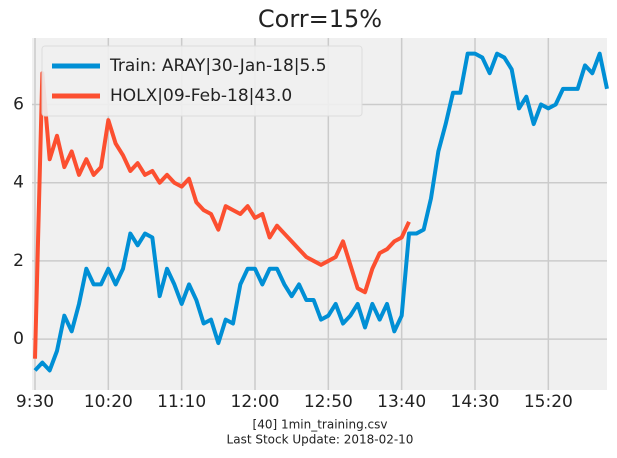 Image resolution: width=617 pixels, height=458 pixels. What do you see at coordinates (18, 183) in the screenshot?
I see `y-tick-label: 4` at bounding box center [18, 183].